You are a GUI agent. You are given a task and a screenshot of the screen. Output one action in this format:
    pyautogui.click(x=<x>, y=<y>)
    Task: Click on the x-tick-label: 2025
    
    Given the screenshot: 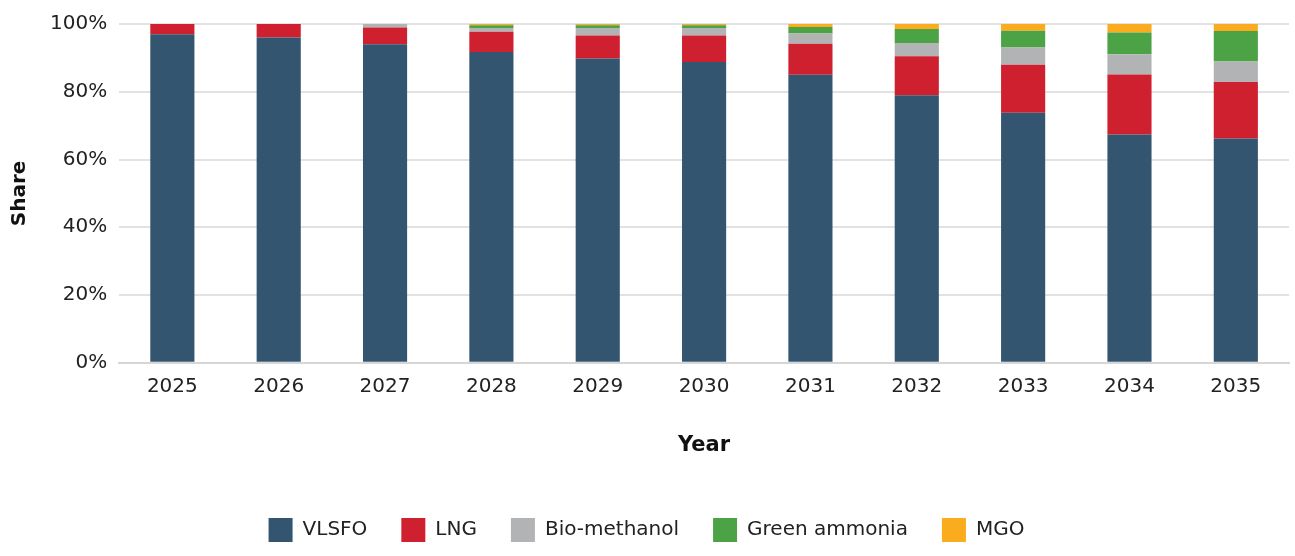 What is the action you would take?
    pyautogui.click(x=172, y=385)
    